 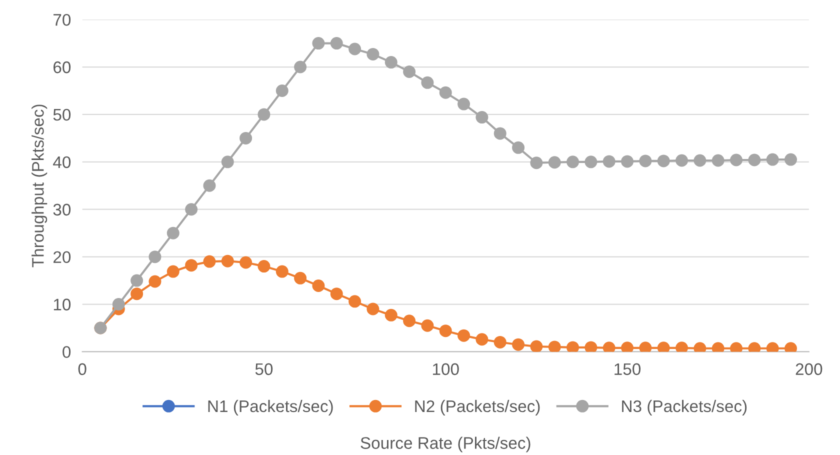 I want to click on y-tick-label: 30, so click(x=62, y=210).